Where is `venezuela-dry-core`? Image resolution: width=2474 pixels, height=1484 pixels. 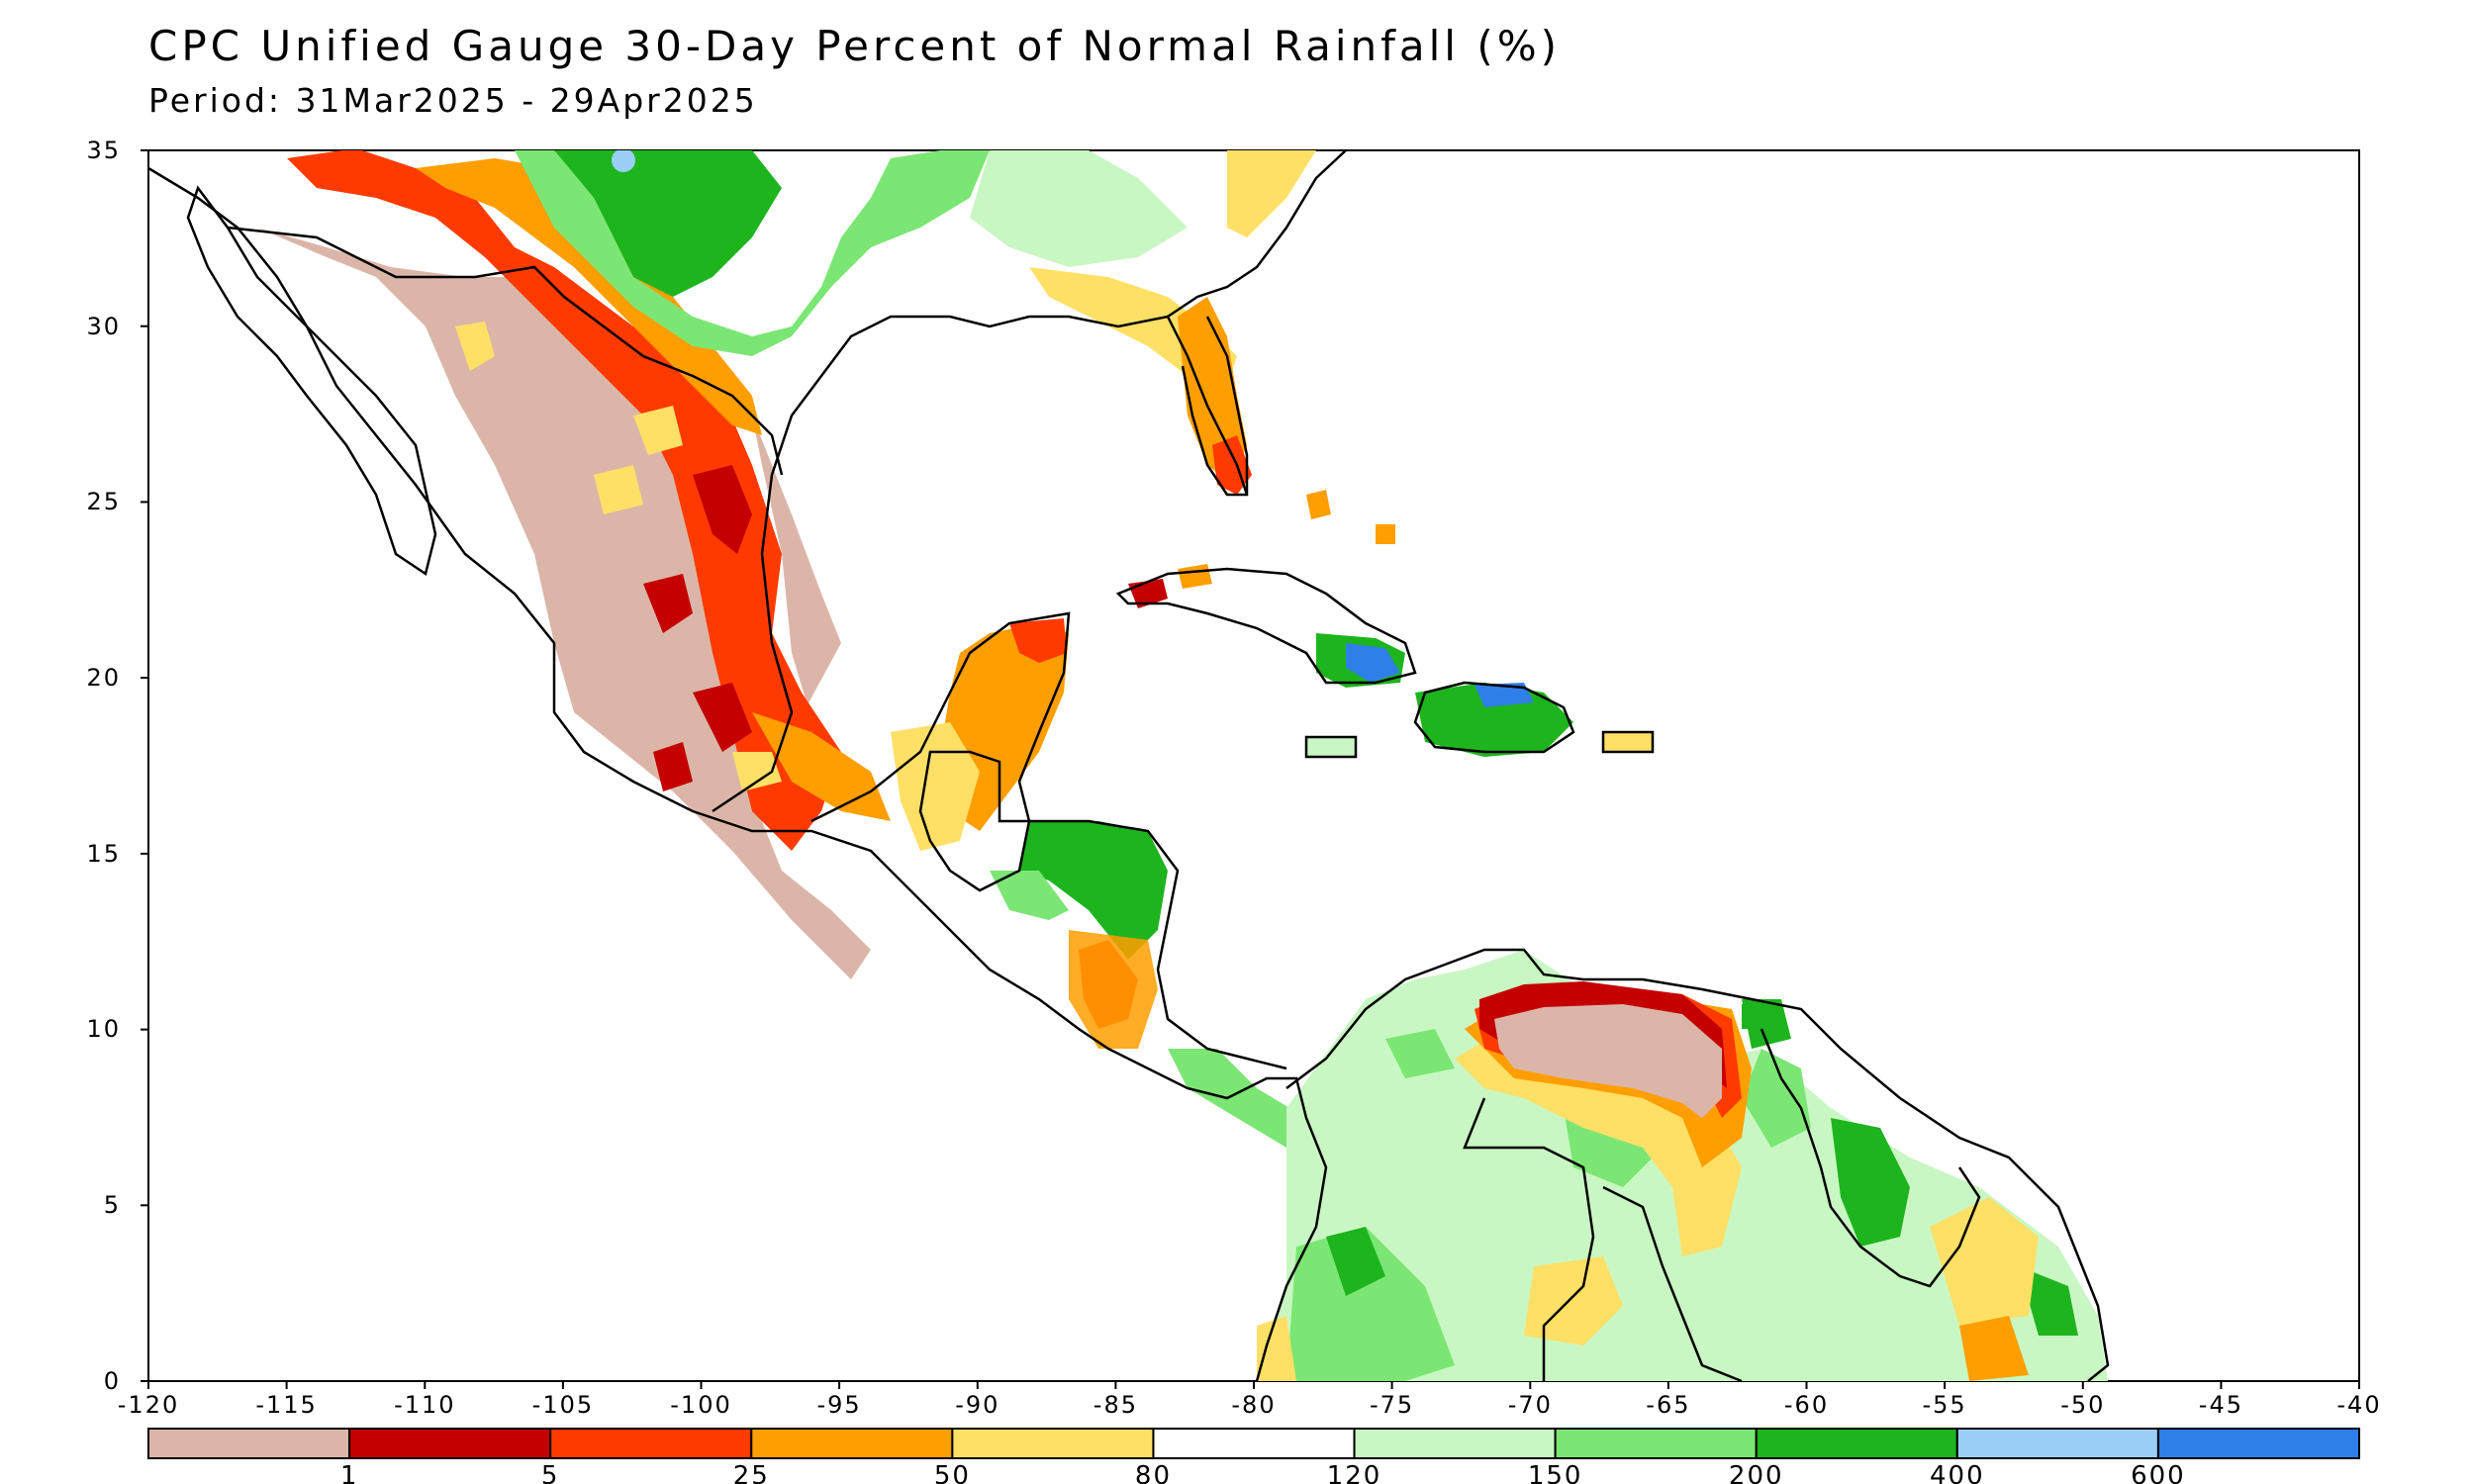 venezuela-dry-core is located at coordinates (1608, 1061).